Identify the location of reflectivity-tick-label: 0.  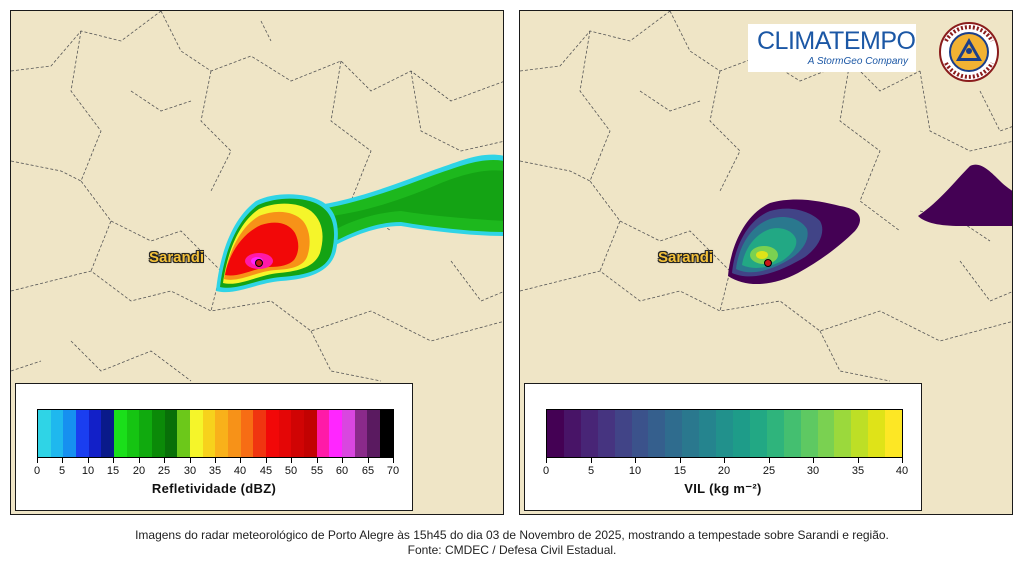
(37, 471).